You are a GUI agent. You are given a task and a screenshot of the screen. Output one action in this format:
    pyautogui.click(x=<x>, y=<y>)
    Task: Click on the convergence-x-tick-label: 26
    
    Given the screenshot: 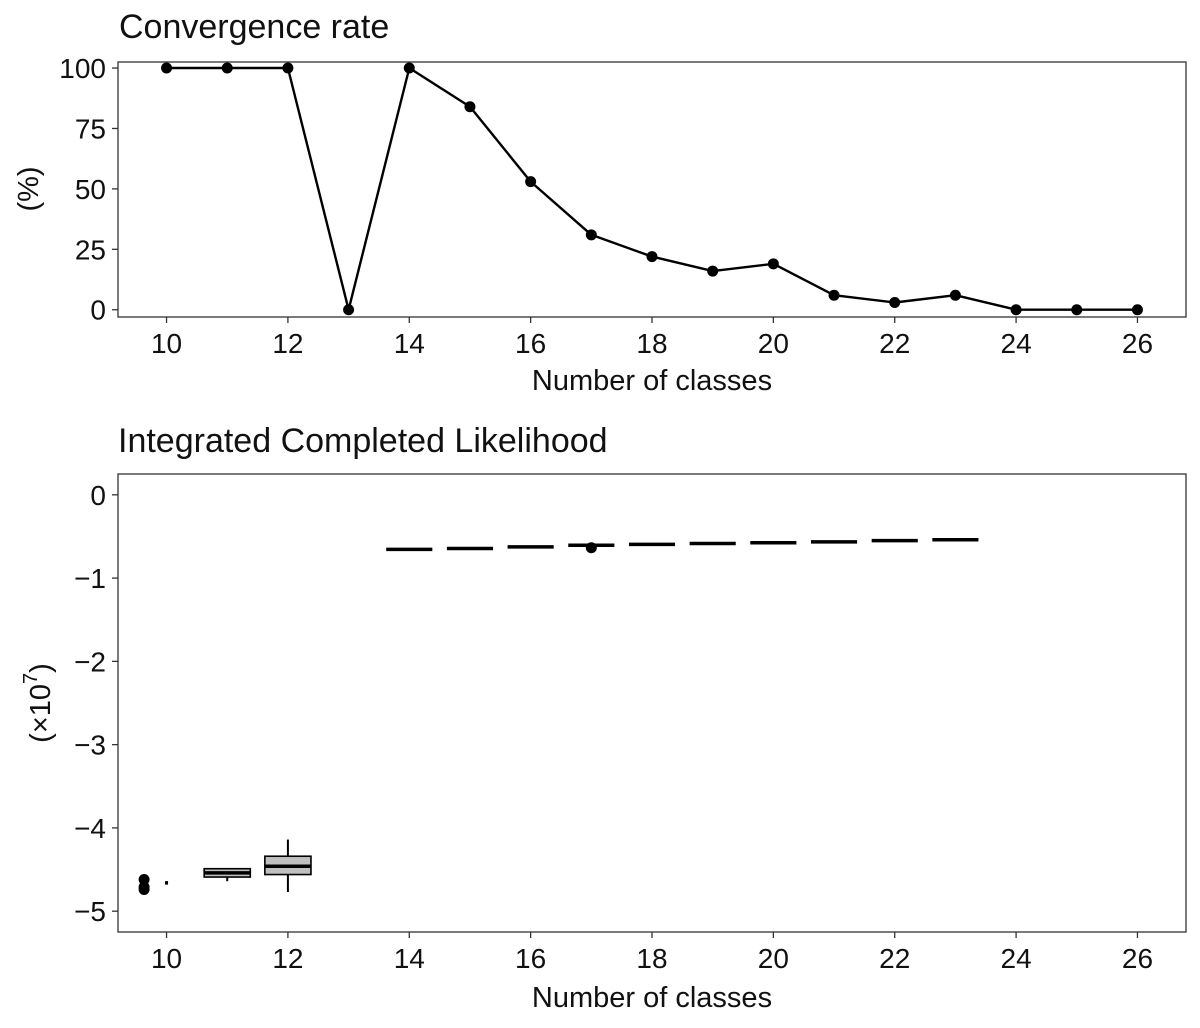 What is the action you would take?
    pyautogui.click(x=1137, y=343)
    